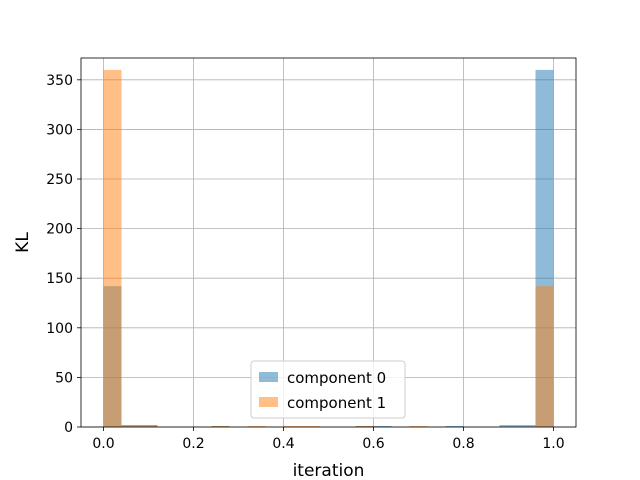 This screenshot has width=640, height=480. What do you see at coordinates (59, 81) in the screenshot?
I see `y-tick-label: 350` at bounding box center [59, 81].